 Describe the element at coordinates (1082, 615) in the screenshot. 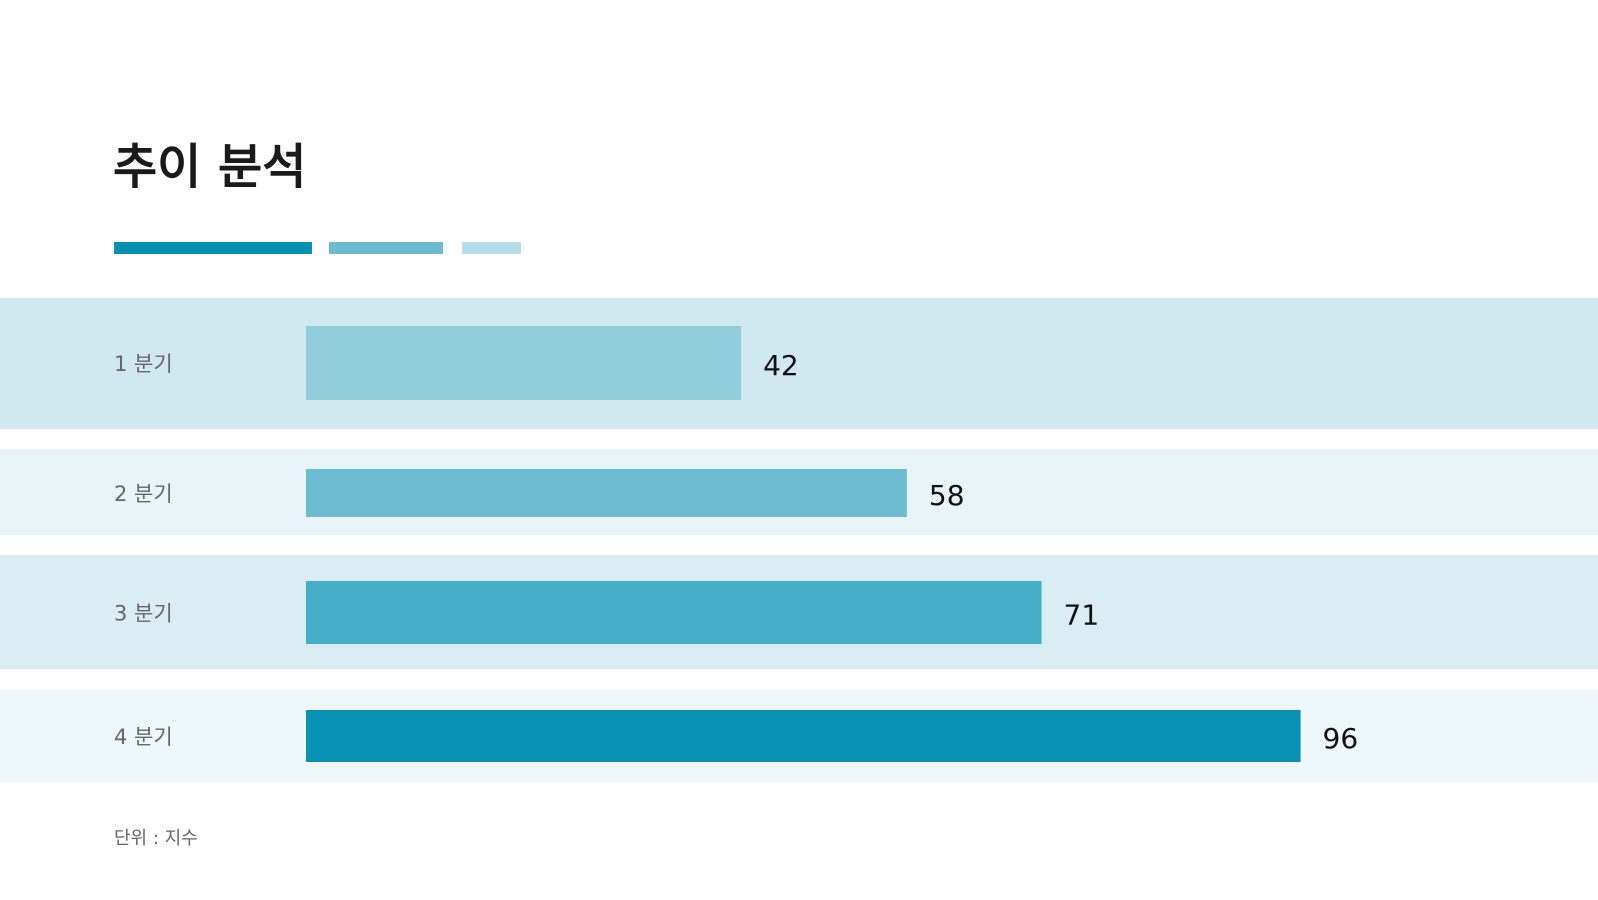

I see `value-label: 71` at that location.